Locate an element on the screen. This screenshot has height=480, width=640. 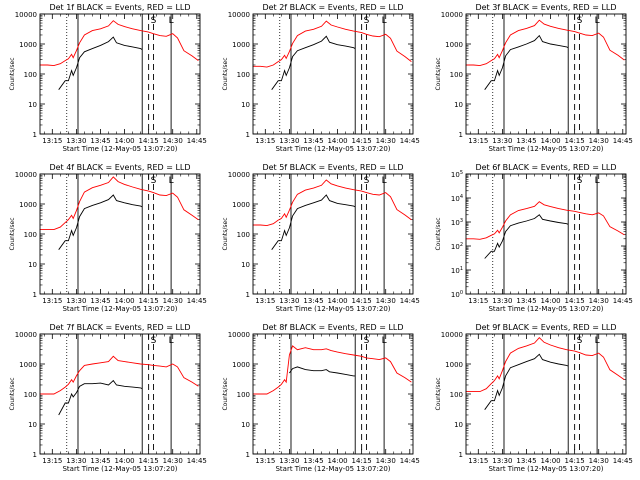
y-tick-label: 10³ is located at coordinates (457, 222).